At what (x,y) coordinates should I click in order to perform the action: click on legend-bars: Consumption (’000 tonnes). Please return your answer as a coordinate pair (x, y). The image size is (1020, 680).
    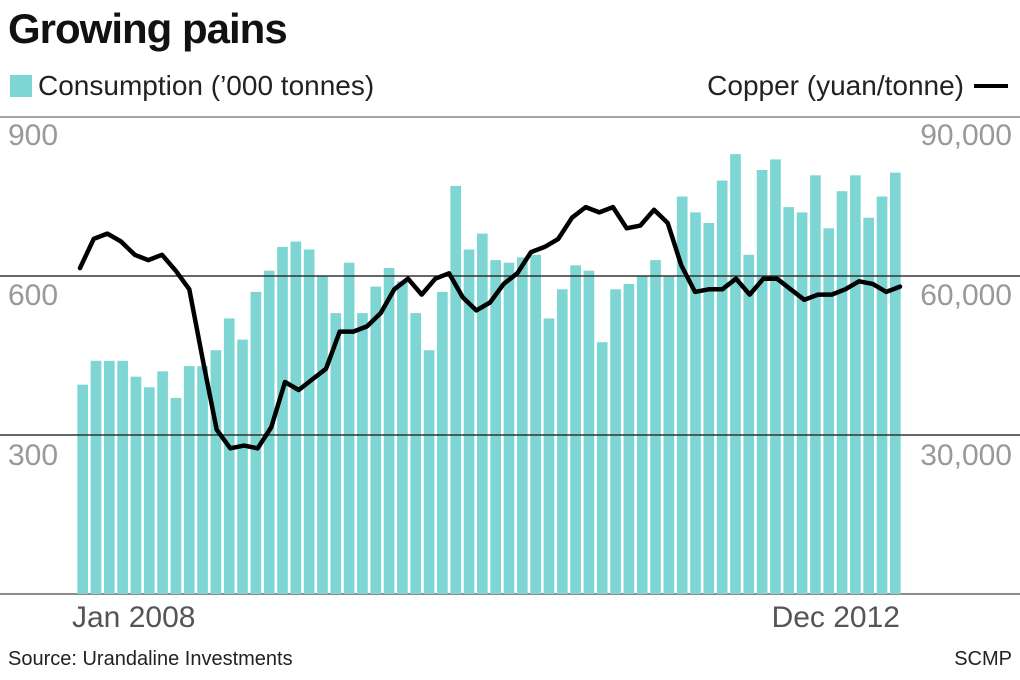
    Looking at the image, I should click on (192, 86).